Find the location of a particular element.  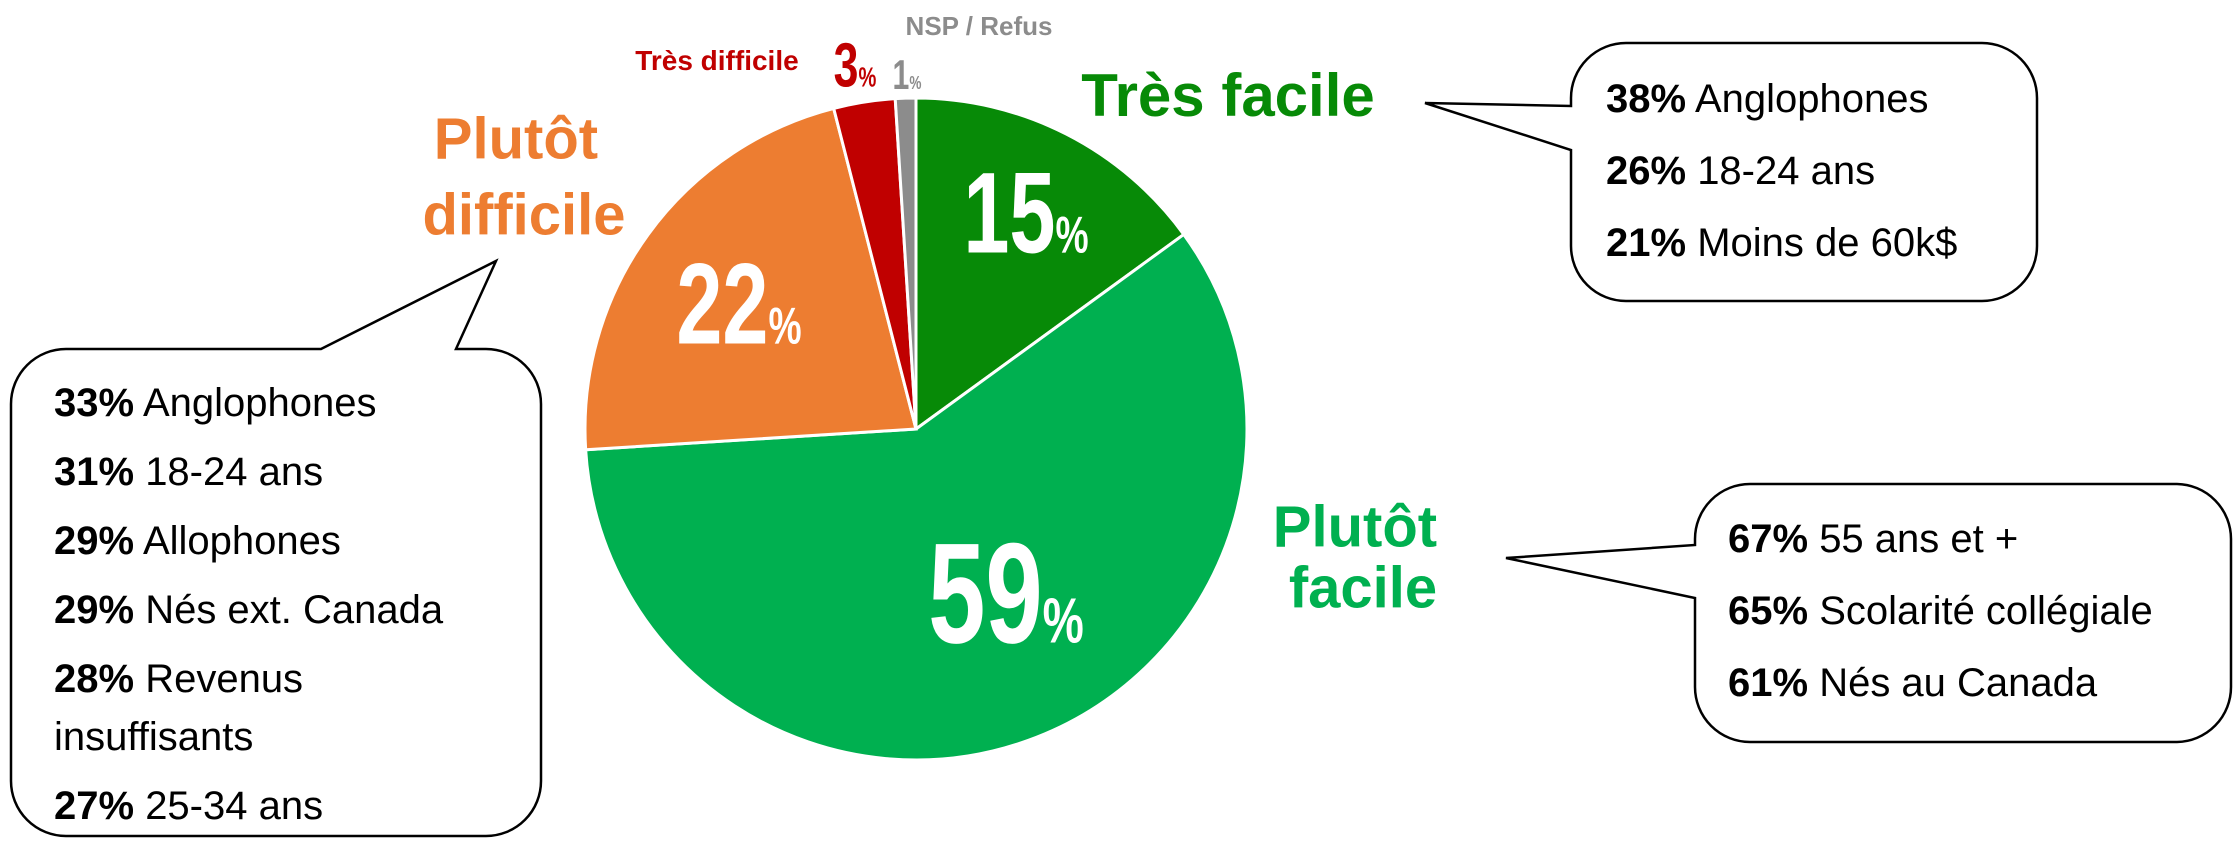

value-label-number: 15 is located at coordinates (1009, 213).